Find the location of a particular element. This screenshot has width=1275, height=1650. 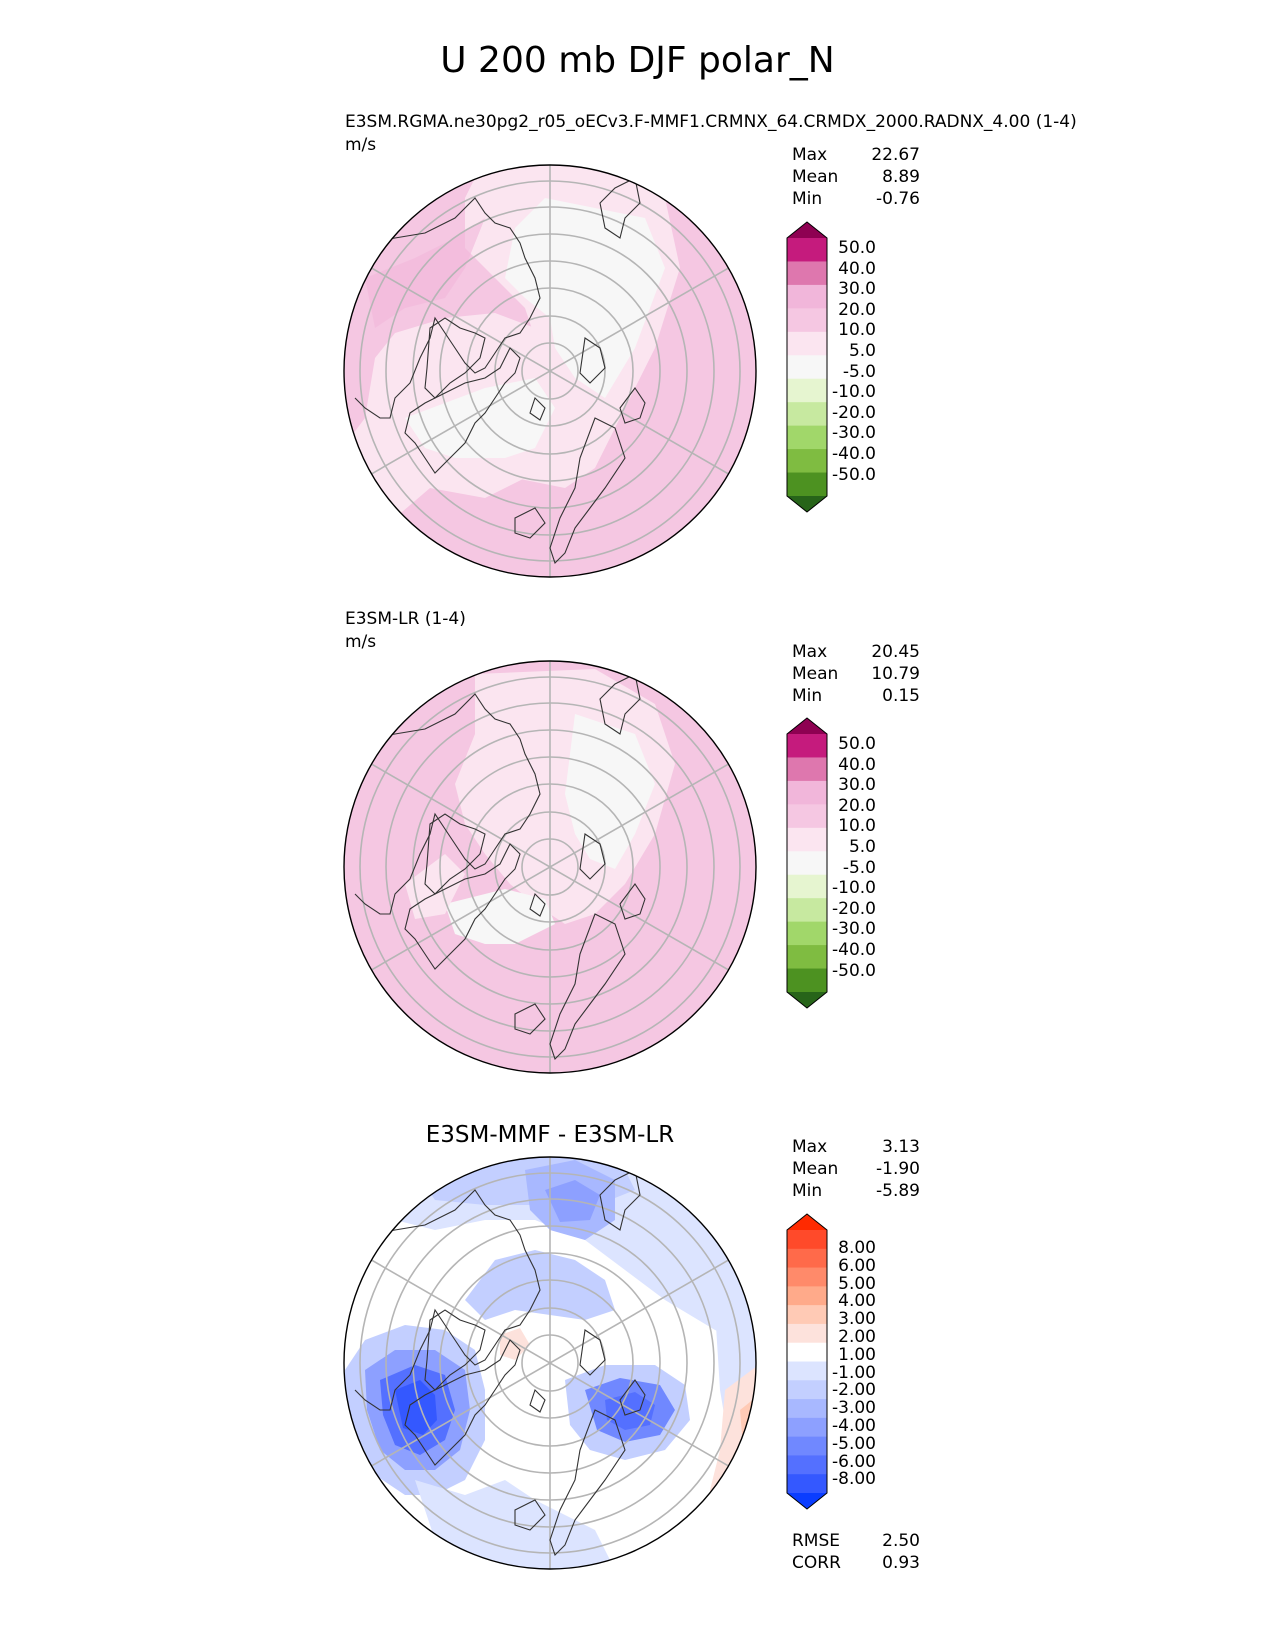

colorbar-tick-label: -2.00 is located at coordinates (854, 1390).